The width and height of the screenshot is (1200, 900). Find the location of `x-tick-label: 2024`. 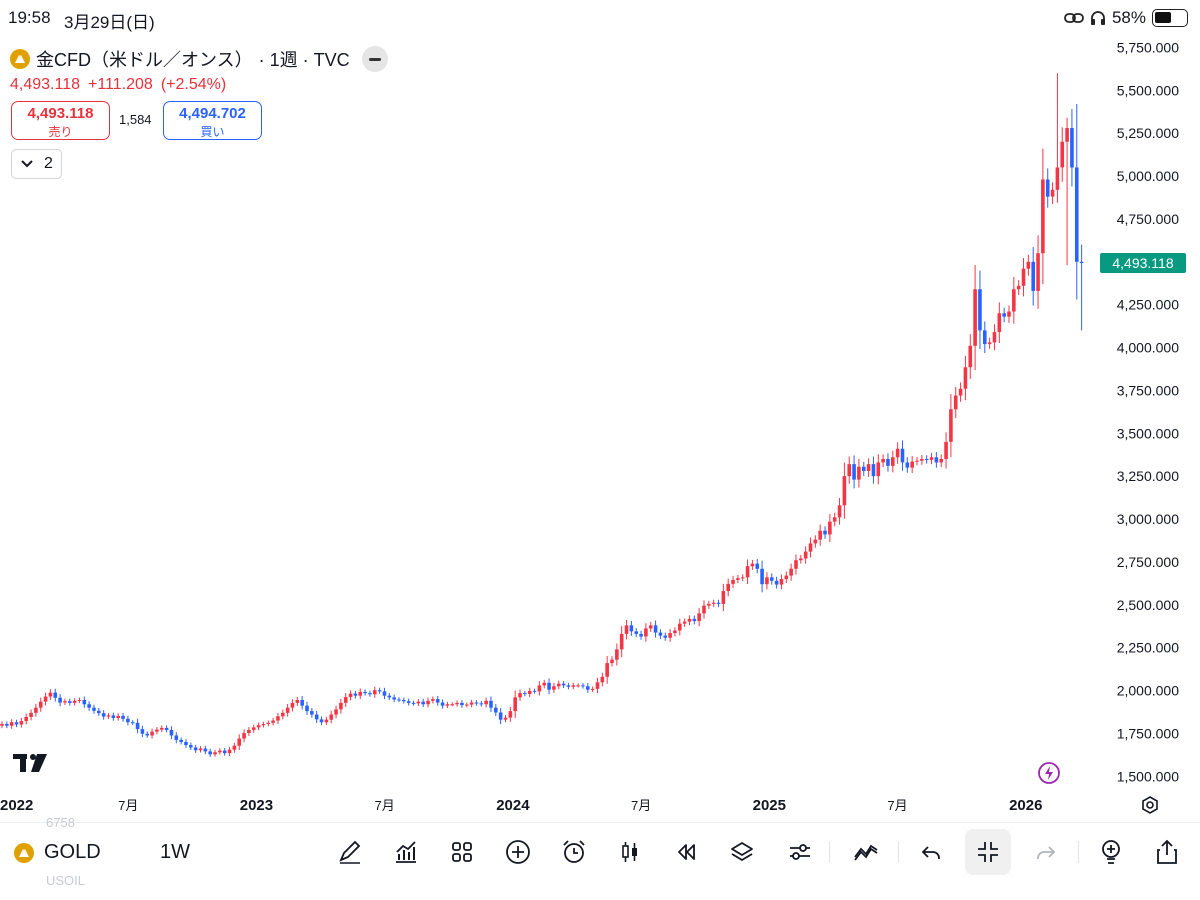

x-tick-label: 2024 is located at coordinates (513, 805).